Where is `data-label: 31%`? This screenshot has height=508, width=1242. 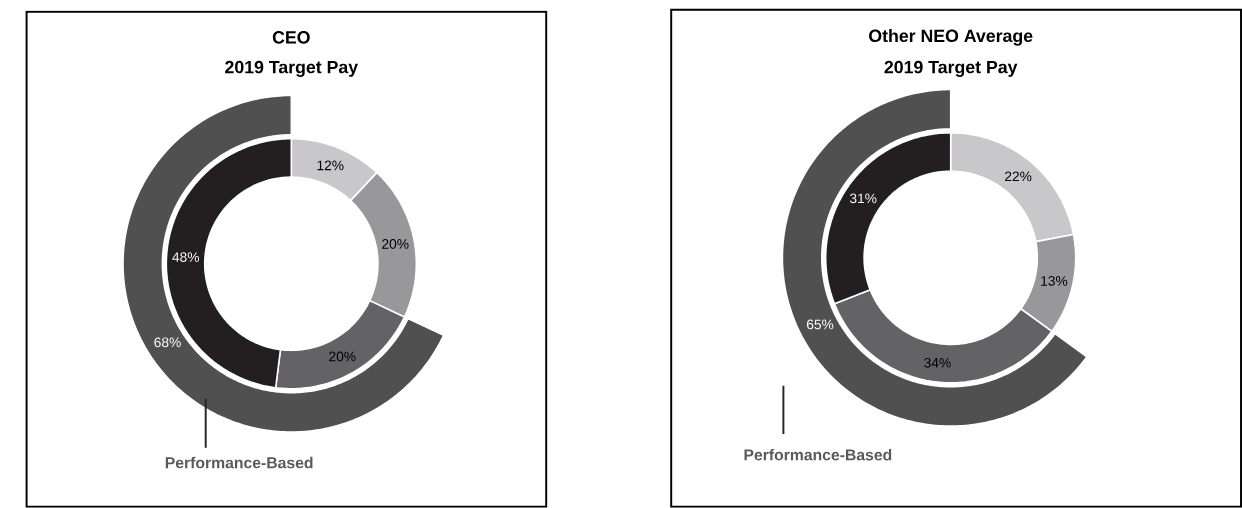 data-label: 31% is located at coordinates (863, 198).